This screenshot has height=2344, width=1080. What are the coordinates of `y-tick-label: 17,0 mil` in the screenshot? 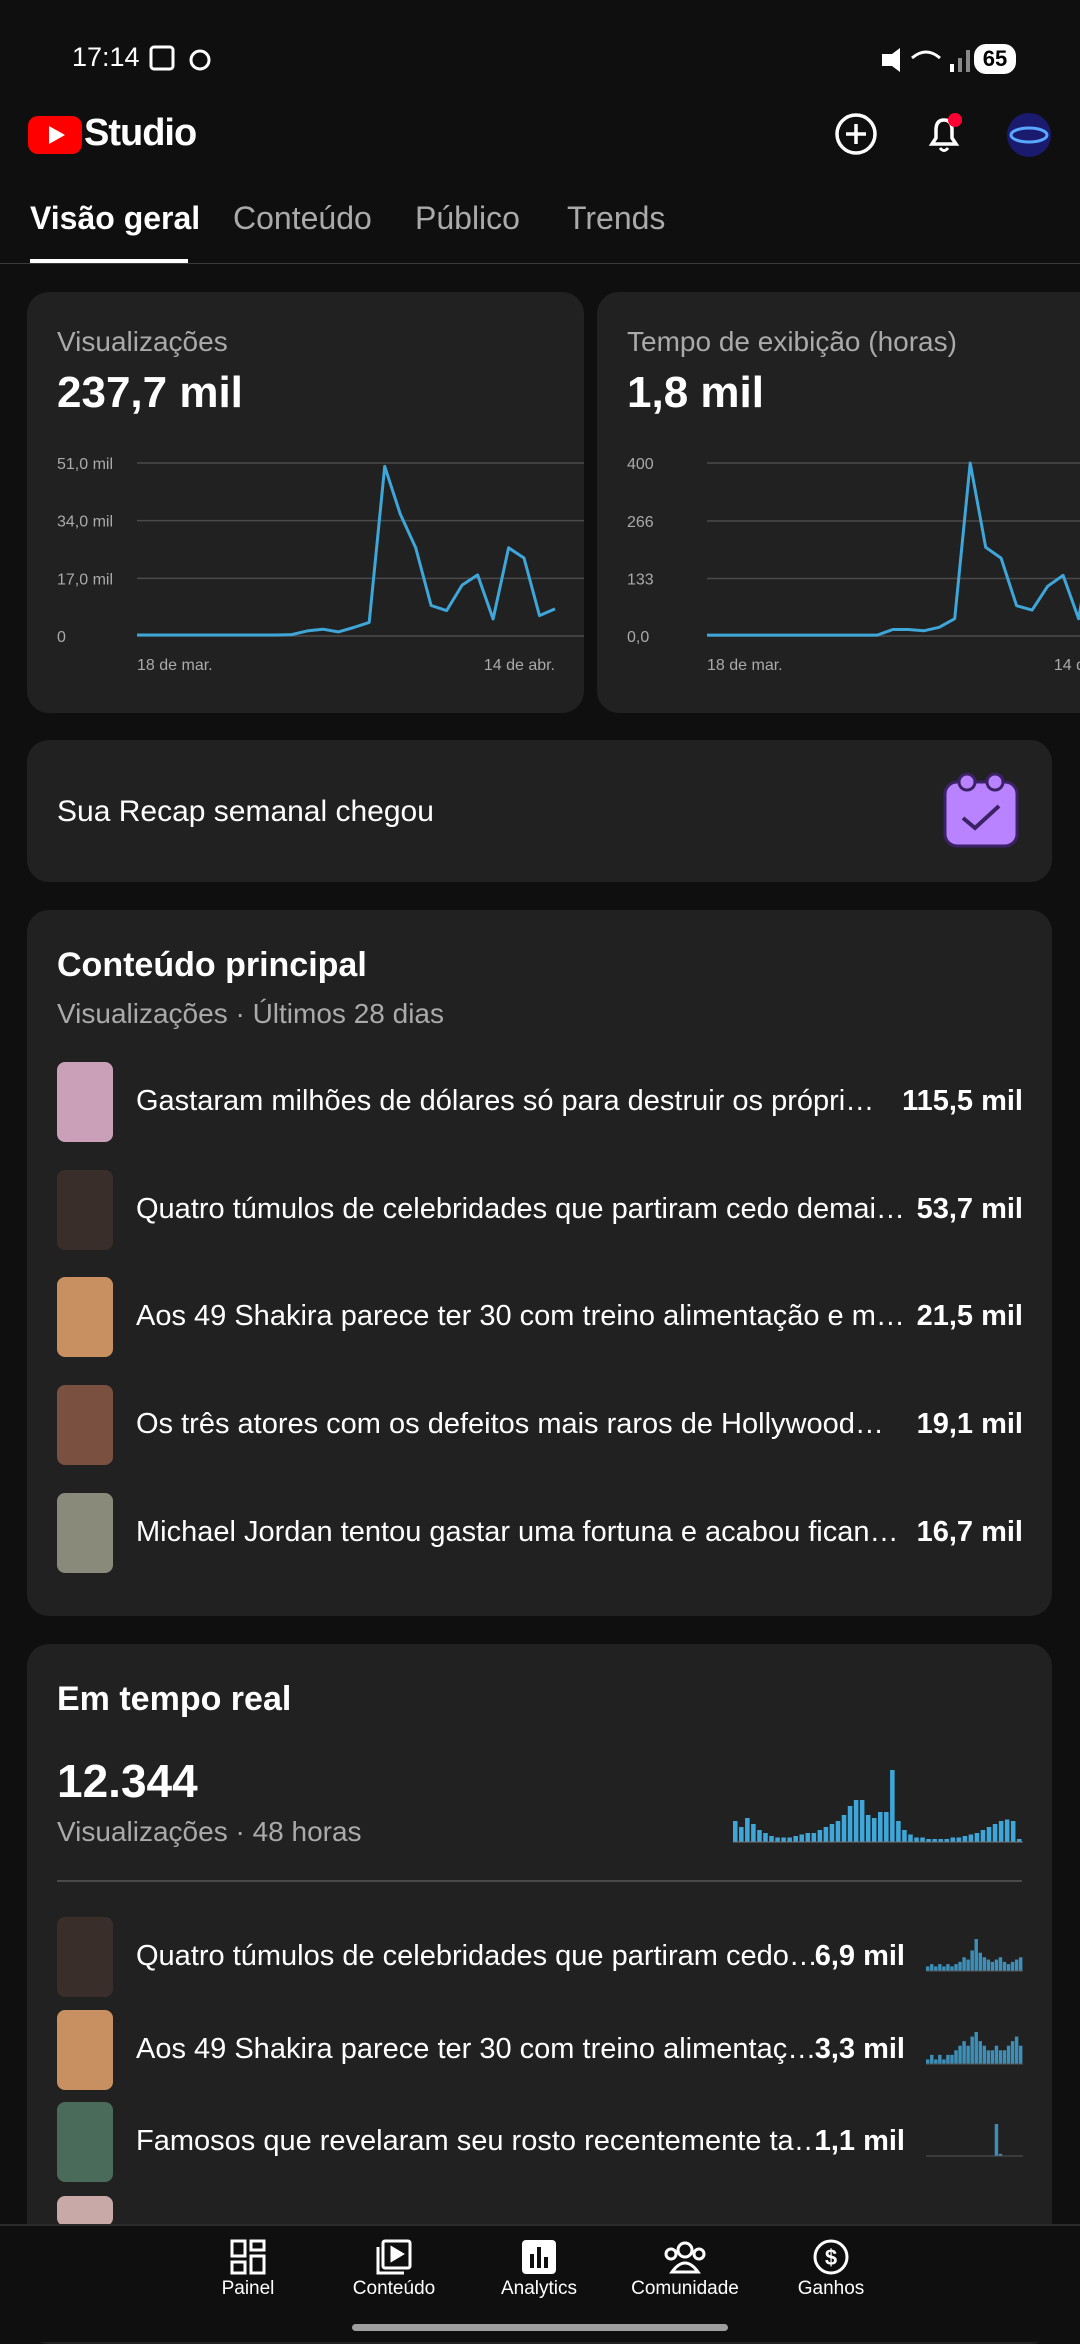 It's located at (85, 579).